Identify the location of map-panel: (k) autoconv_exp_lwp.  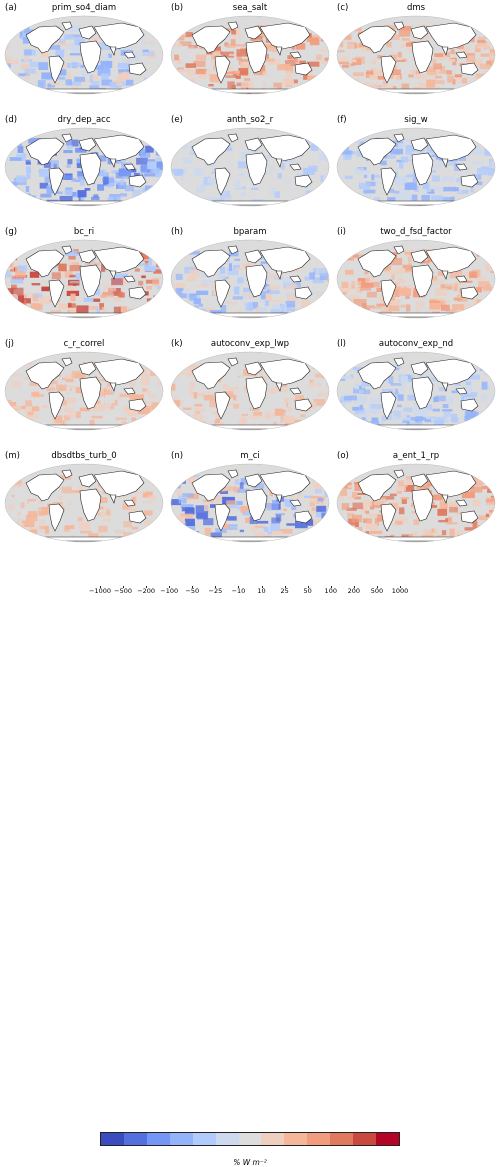
(250, 392).